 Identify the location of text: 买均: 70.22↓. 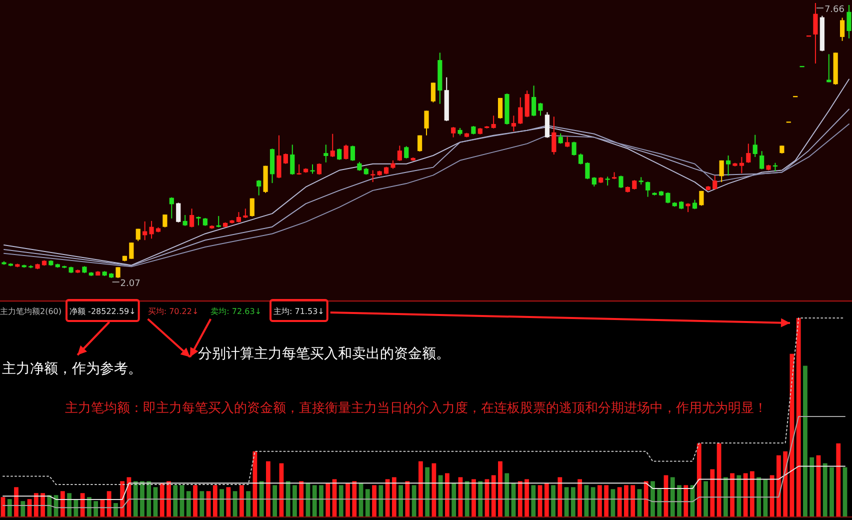
(173, 311).